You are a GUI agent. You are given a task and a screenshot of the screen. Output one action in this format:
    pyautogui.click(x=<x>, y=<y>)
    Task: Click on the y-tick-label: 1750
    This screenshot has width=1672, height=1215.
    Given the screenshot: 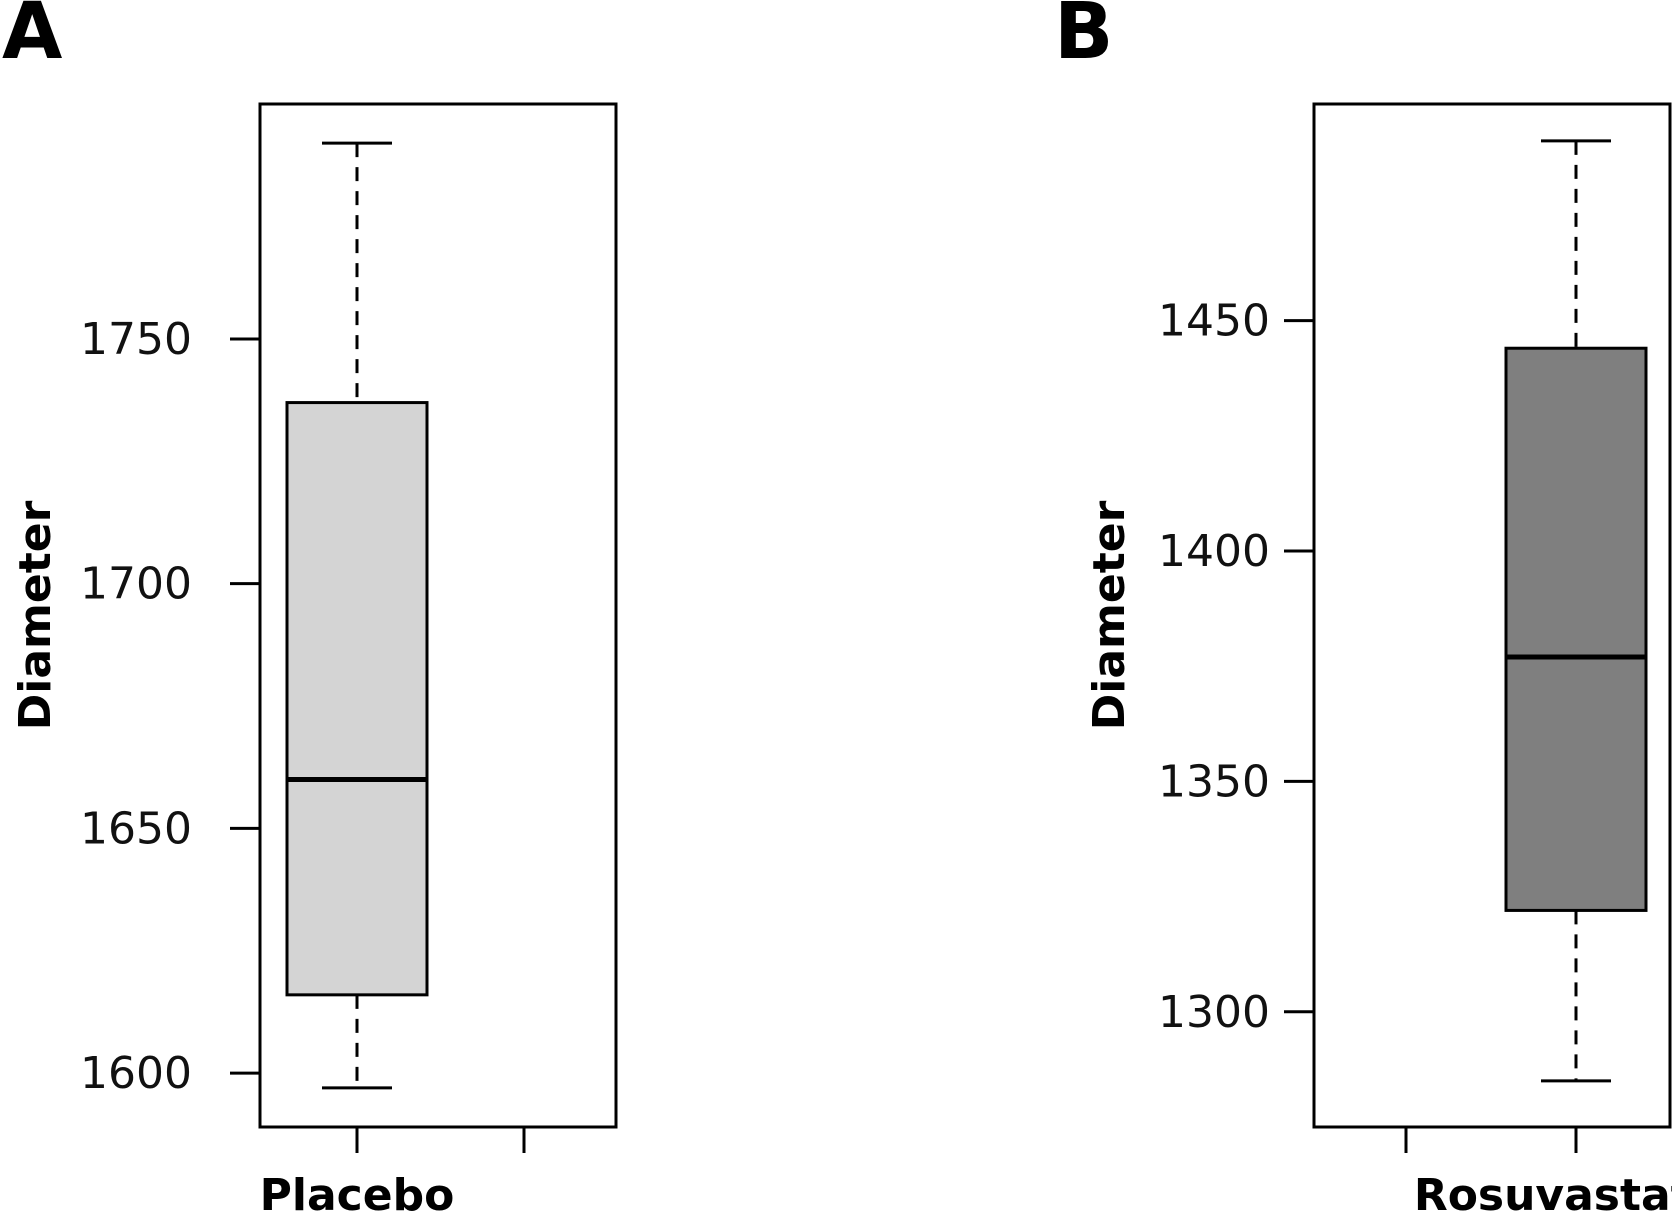 What is the action you would take?
    pyautogui.click(x=136, y=339)
    